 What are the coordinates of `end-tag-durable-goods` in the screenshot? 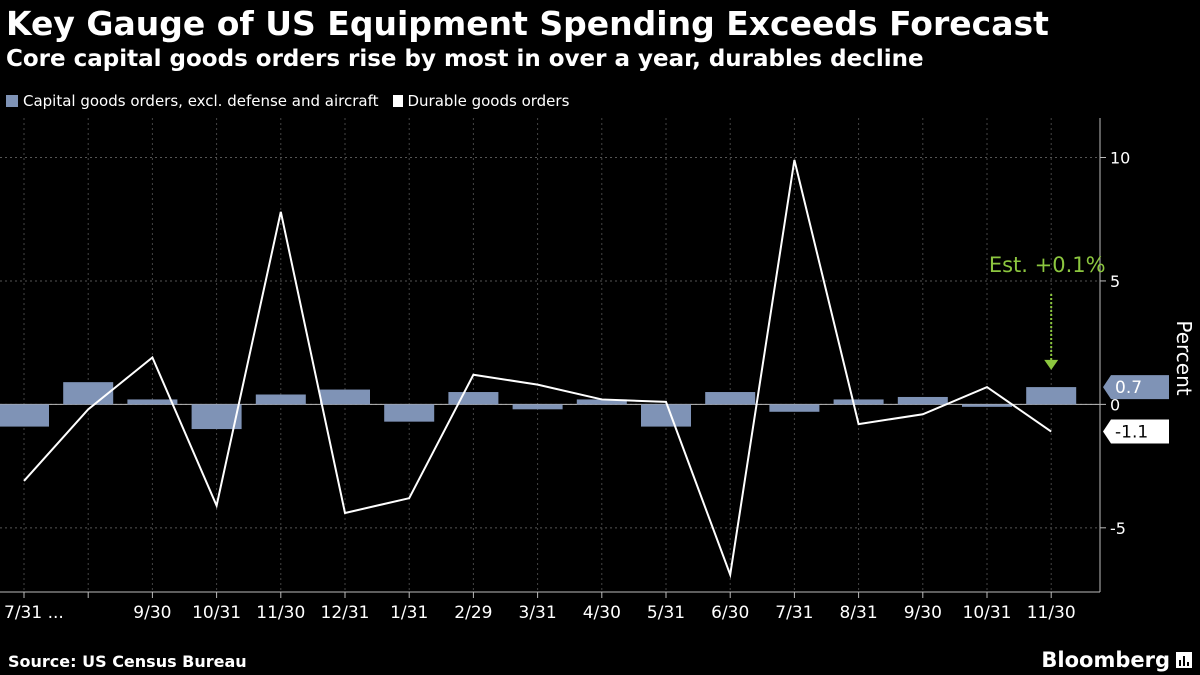 It's located at (1136, 431).